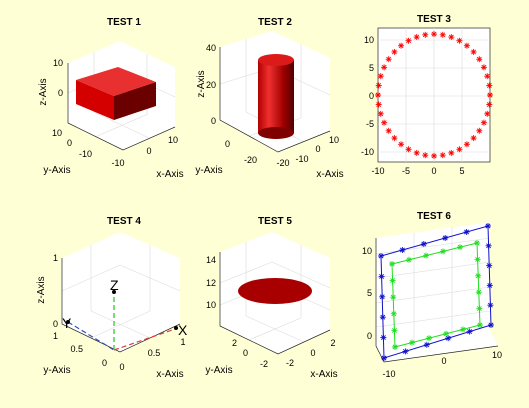  What do you see at coordinates (57, 133) in the screenshot?
I see `ytick-test1-10: 10` at bounding box center [57, 133].